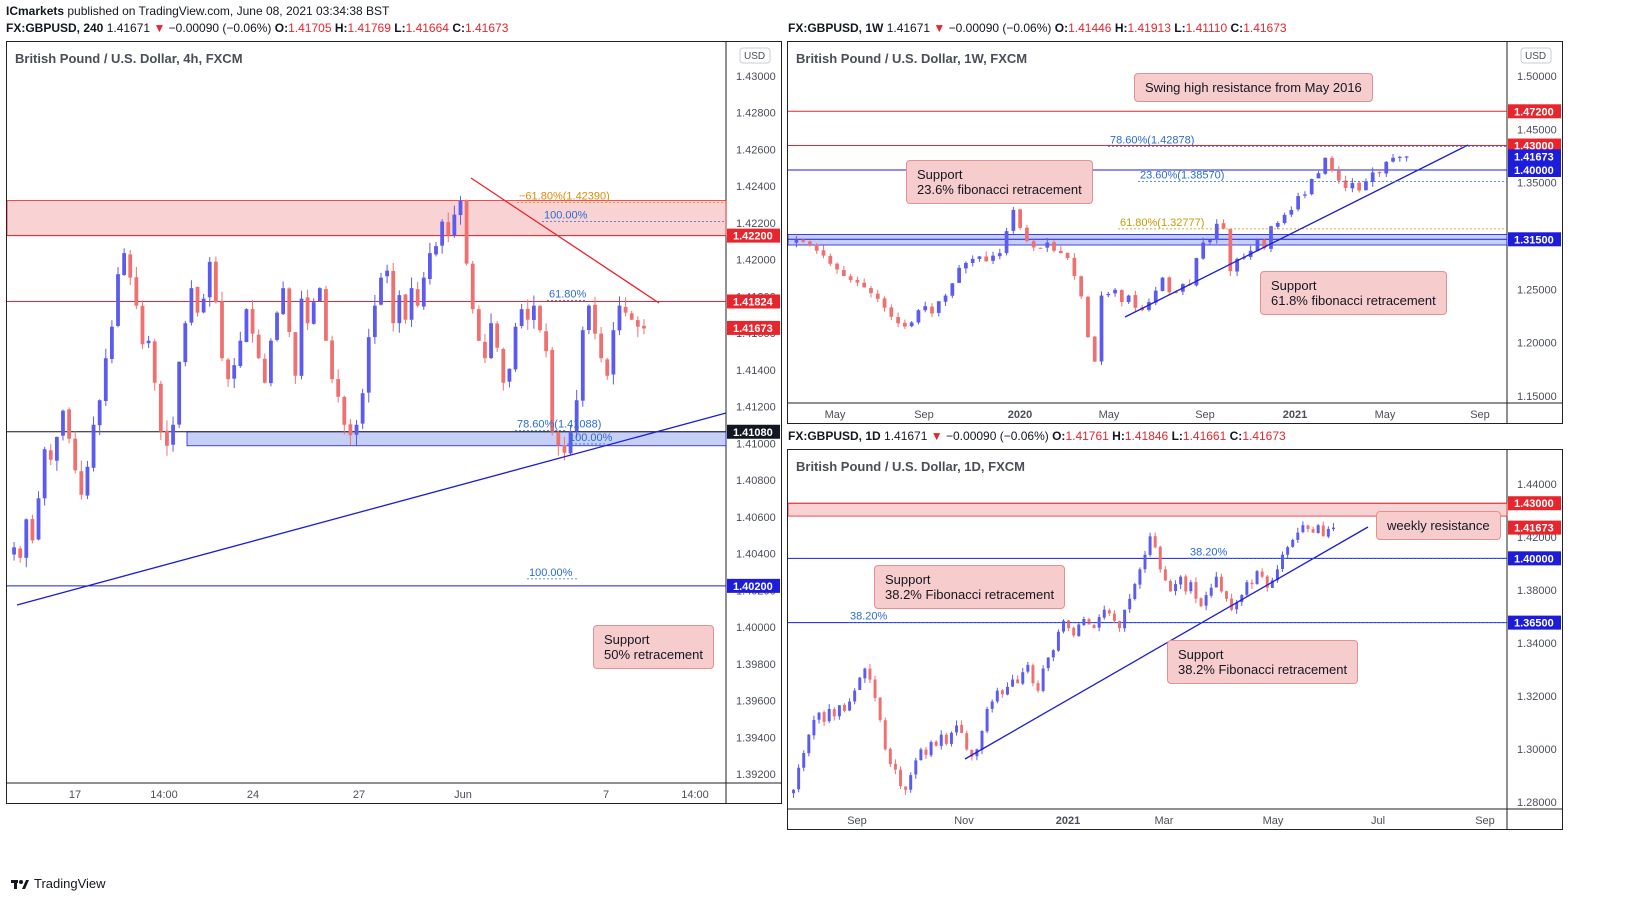  I want to click on annotation-support-50: Support 50% retracement, so click(653, 647).